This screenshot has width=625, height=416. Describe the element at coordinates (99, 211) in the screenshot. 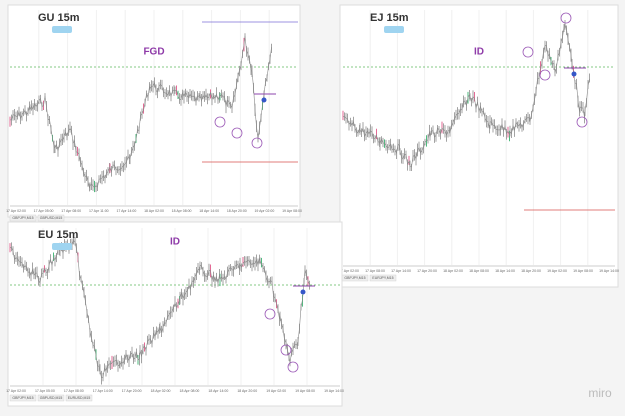

I see `x-tick-label: 17 Apr 11:00` at that location.